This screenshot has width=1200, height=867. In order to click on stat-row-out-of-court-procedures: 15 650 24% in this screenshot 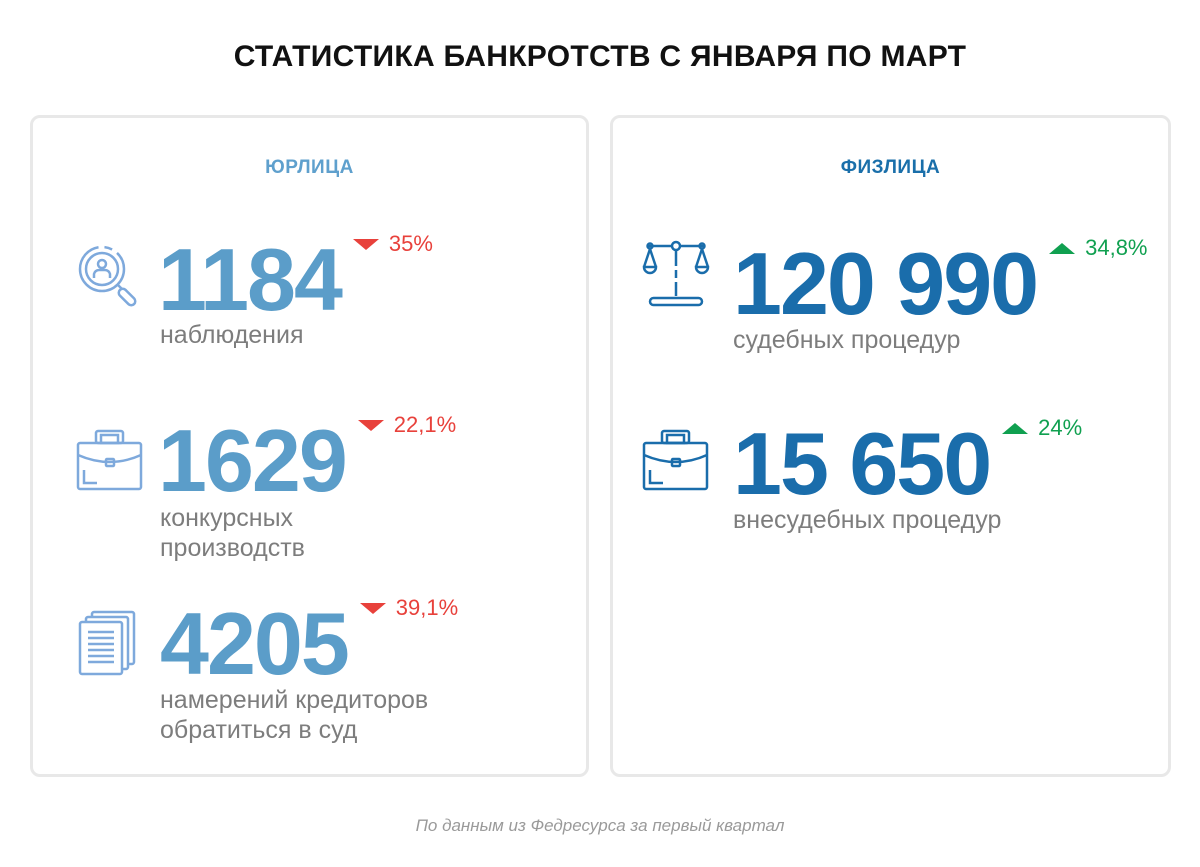, I will do `click(907, 463)`.